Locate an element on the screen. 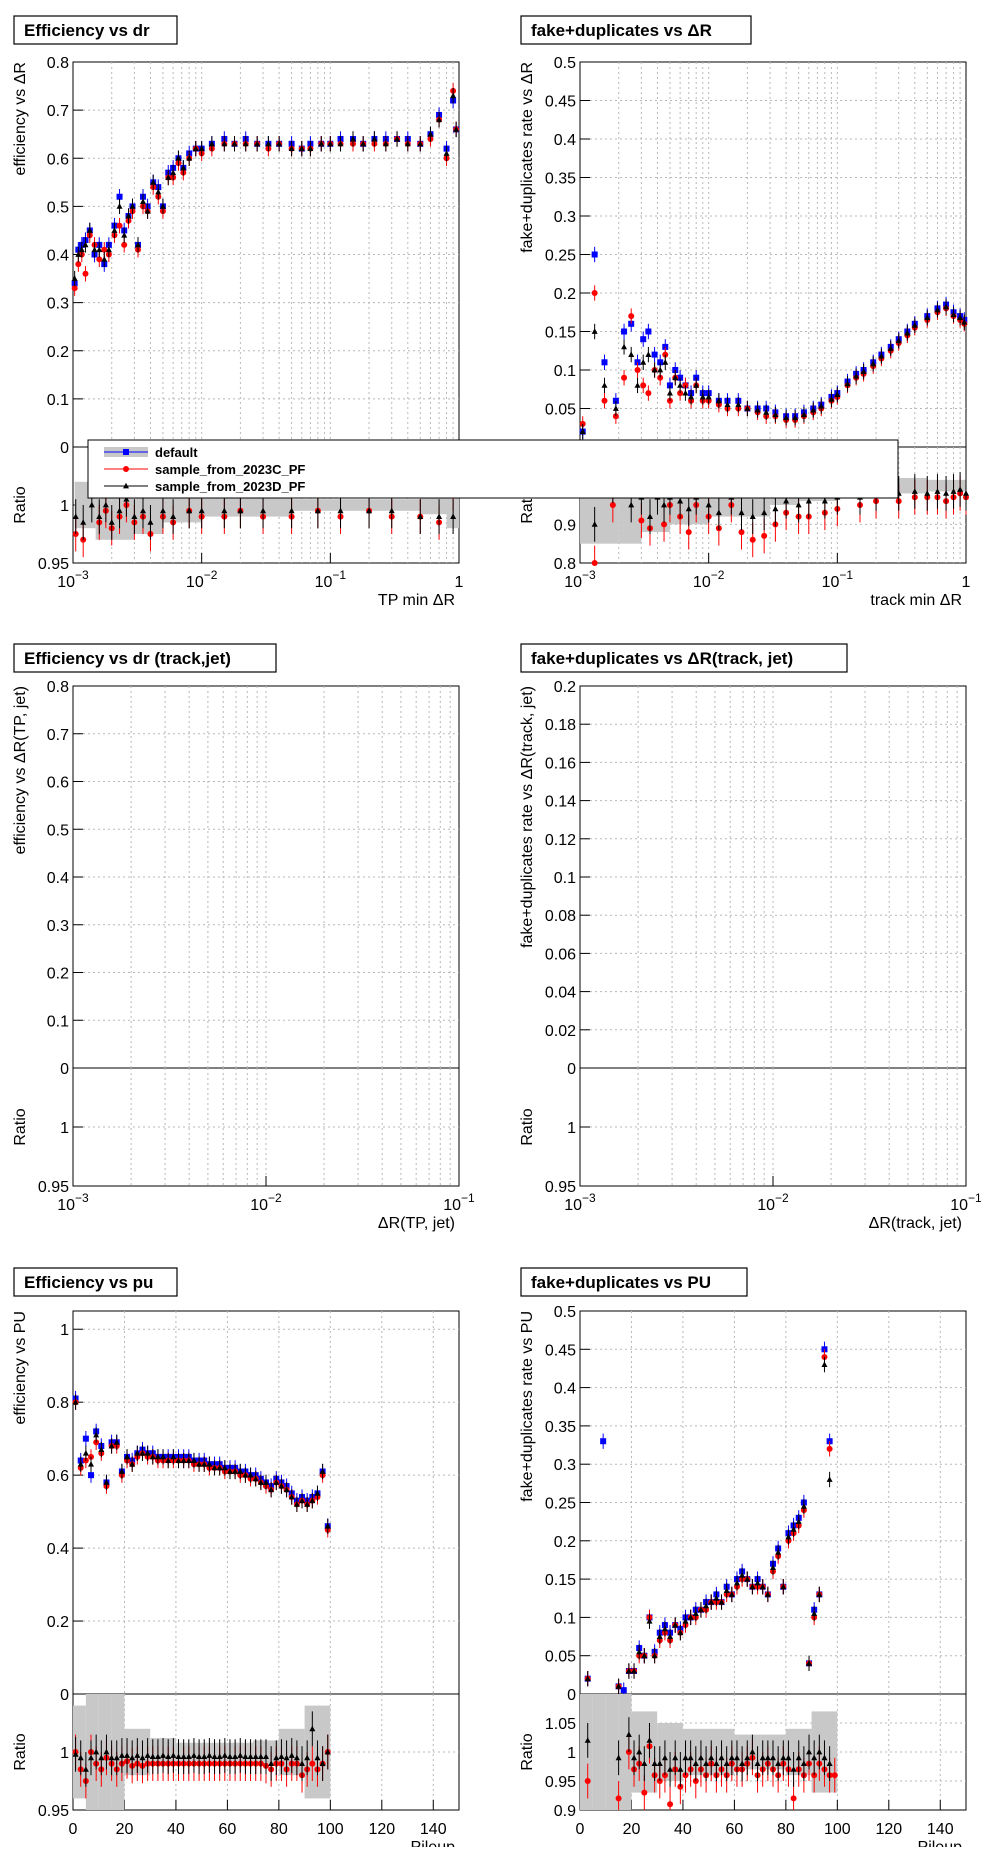 This screenshot has height=1852, width=996. x-tick-label: 60 is located at coordinates (228, 1829).